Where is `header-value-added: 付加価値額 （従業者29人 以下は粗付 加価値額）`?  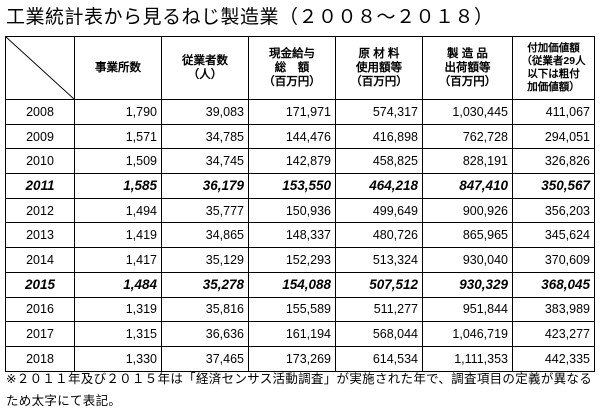
header-value-added: 付加価値額 （従業者29人 以下は粗付 加価値額） is located at coordinates (553, 68).